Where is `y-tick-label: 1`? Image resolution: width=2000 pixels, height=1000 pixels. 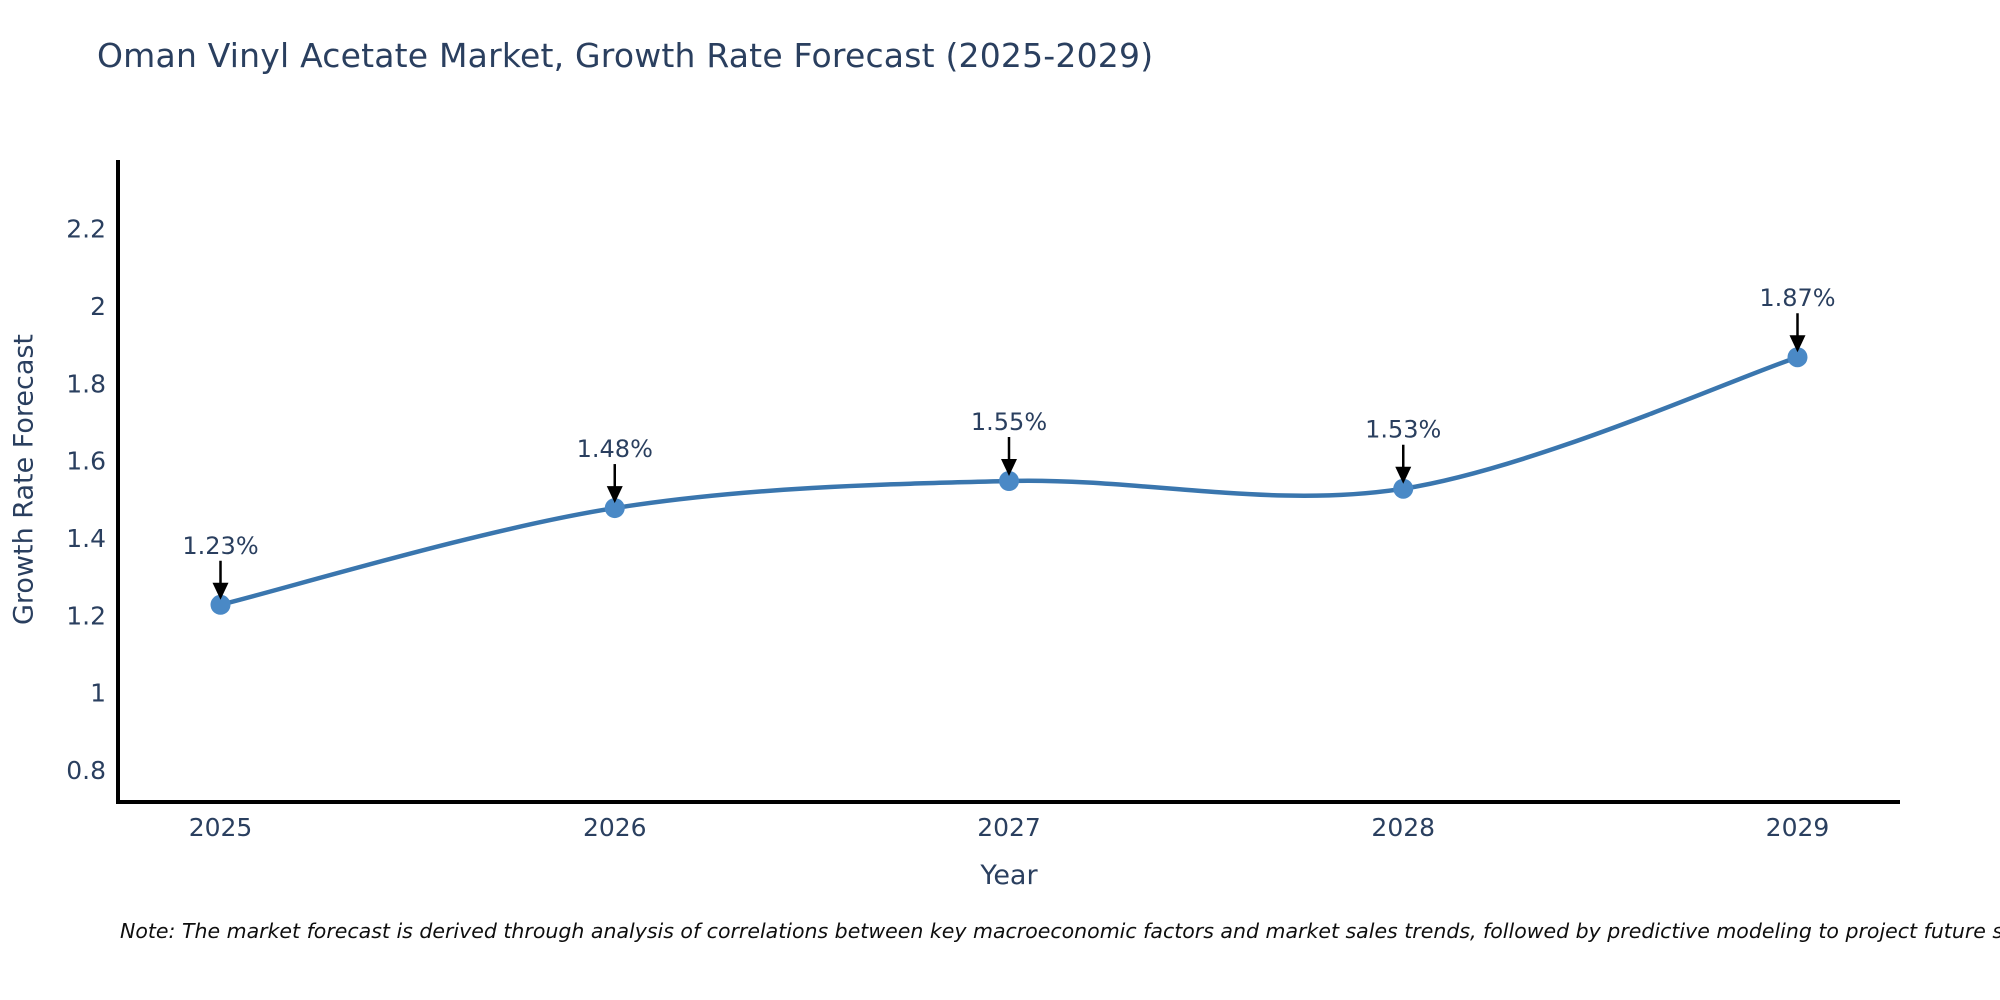
y-tick-label: 1 is located at coordinates (98, 693).